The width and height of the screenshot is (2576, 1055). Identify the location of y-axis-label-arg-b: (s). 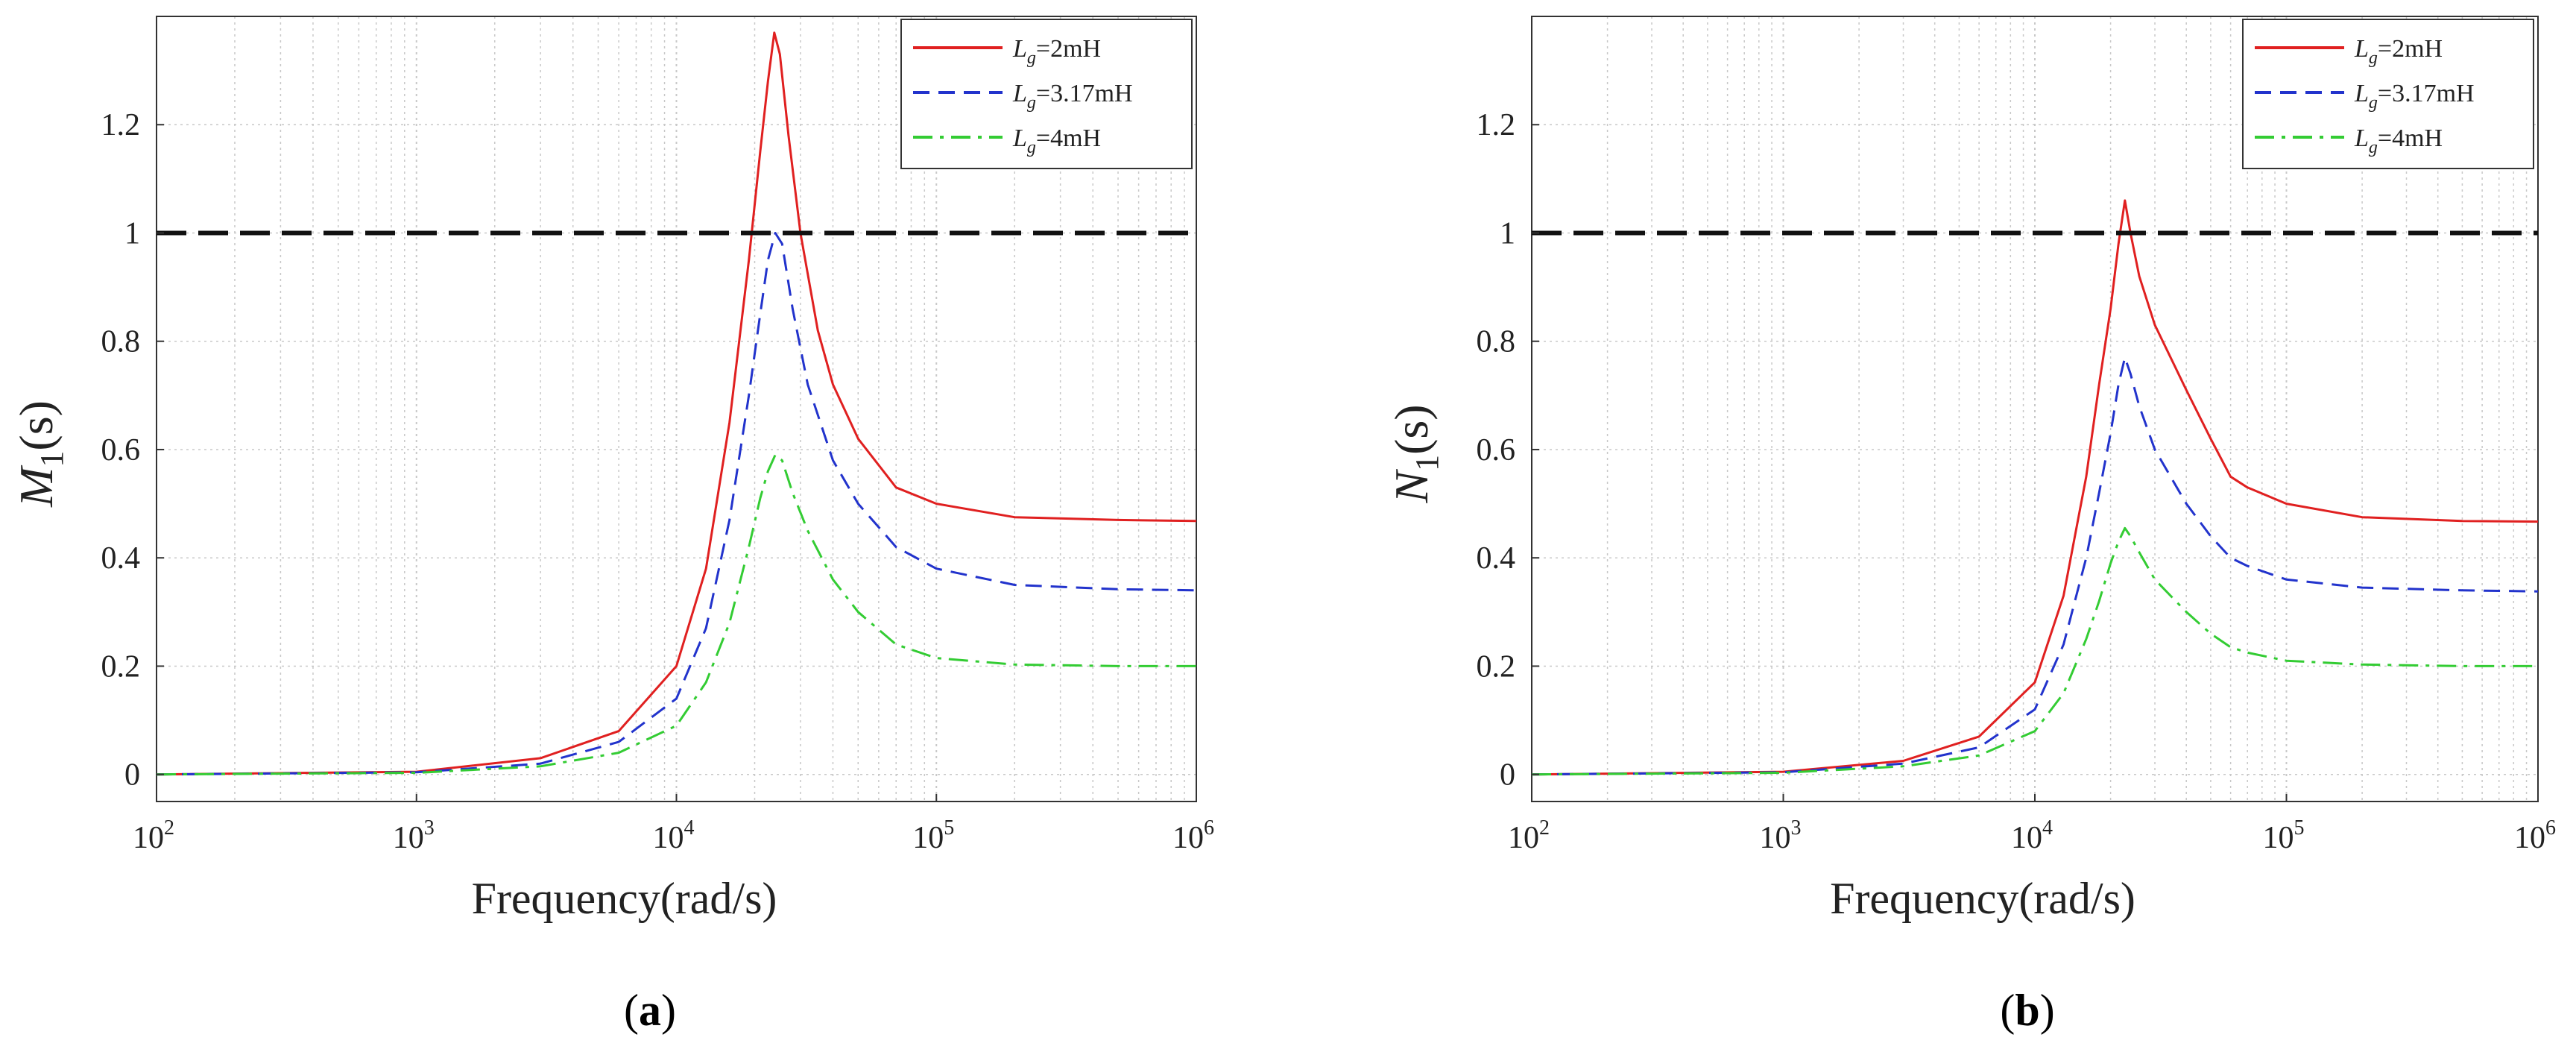
(1412, 429).